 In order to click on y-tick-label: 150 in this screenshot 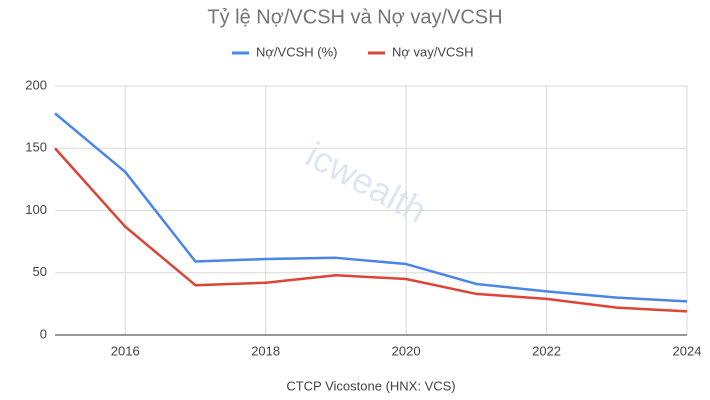, I will do `click(36, 147)`.